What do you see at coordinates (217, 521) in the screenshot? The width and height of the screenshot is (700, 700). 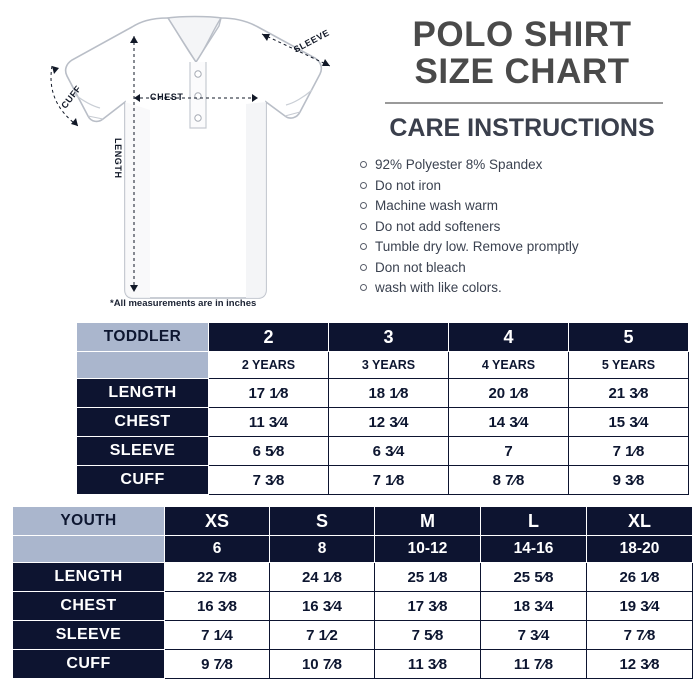 I see `youth-size-xs: XS` at bounding box center [217, 521].